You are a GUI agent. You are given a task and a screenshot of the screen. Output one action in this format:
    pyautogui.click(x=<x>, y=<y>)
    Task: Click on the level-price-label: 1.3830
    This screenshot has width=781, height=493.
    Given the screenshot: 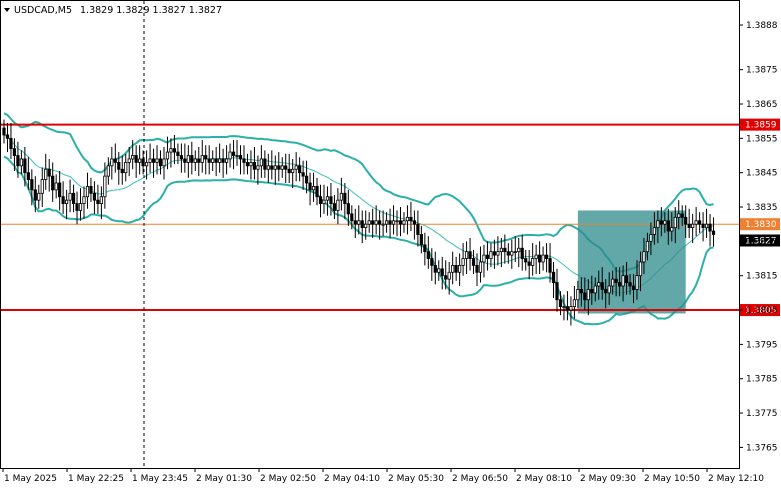 What is the action you would take?
    pyautogui.click(x=761, y=225)
    